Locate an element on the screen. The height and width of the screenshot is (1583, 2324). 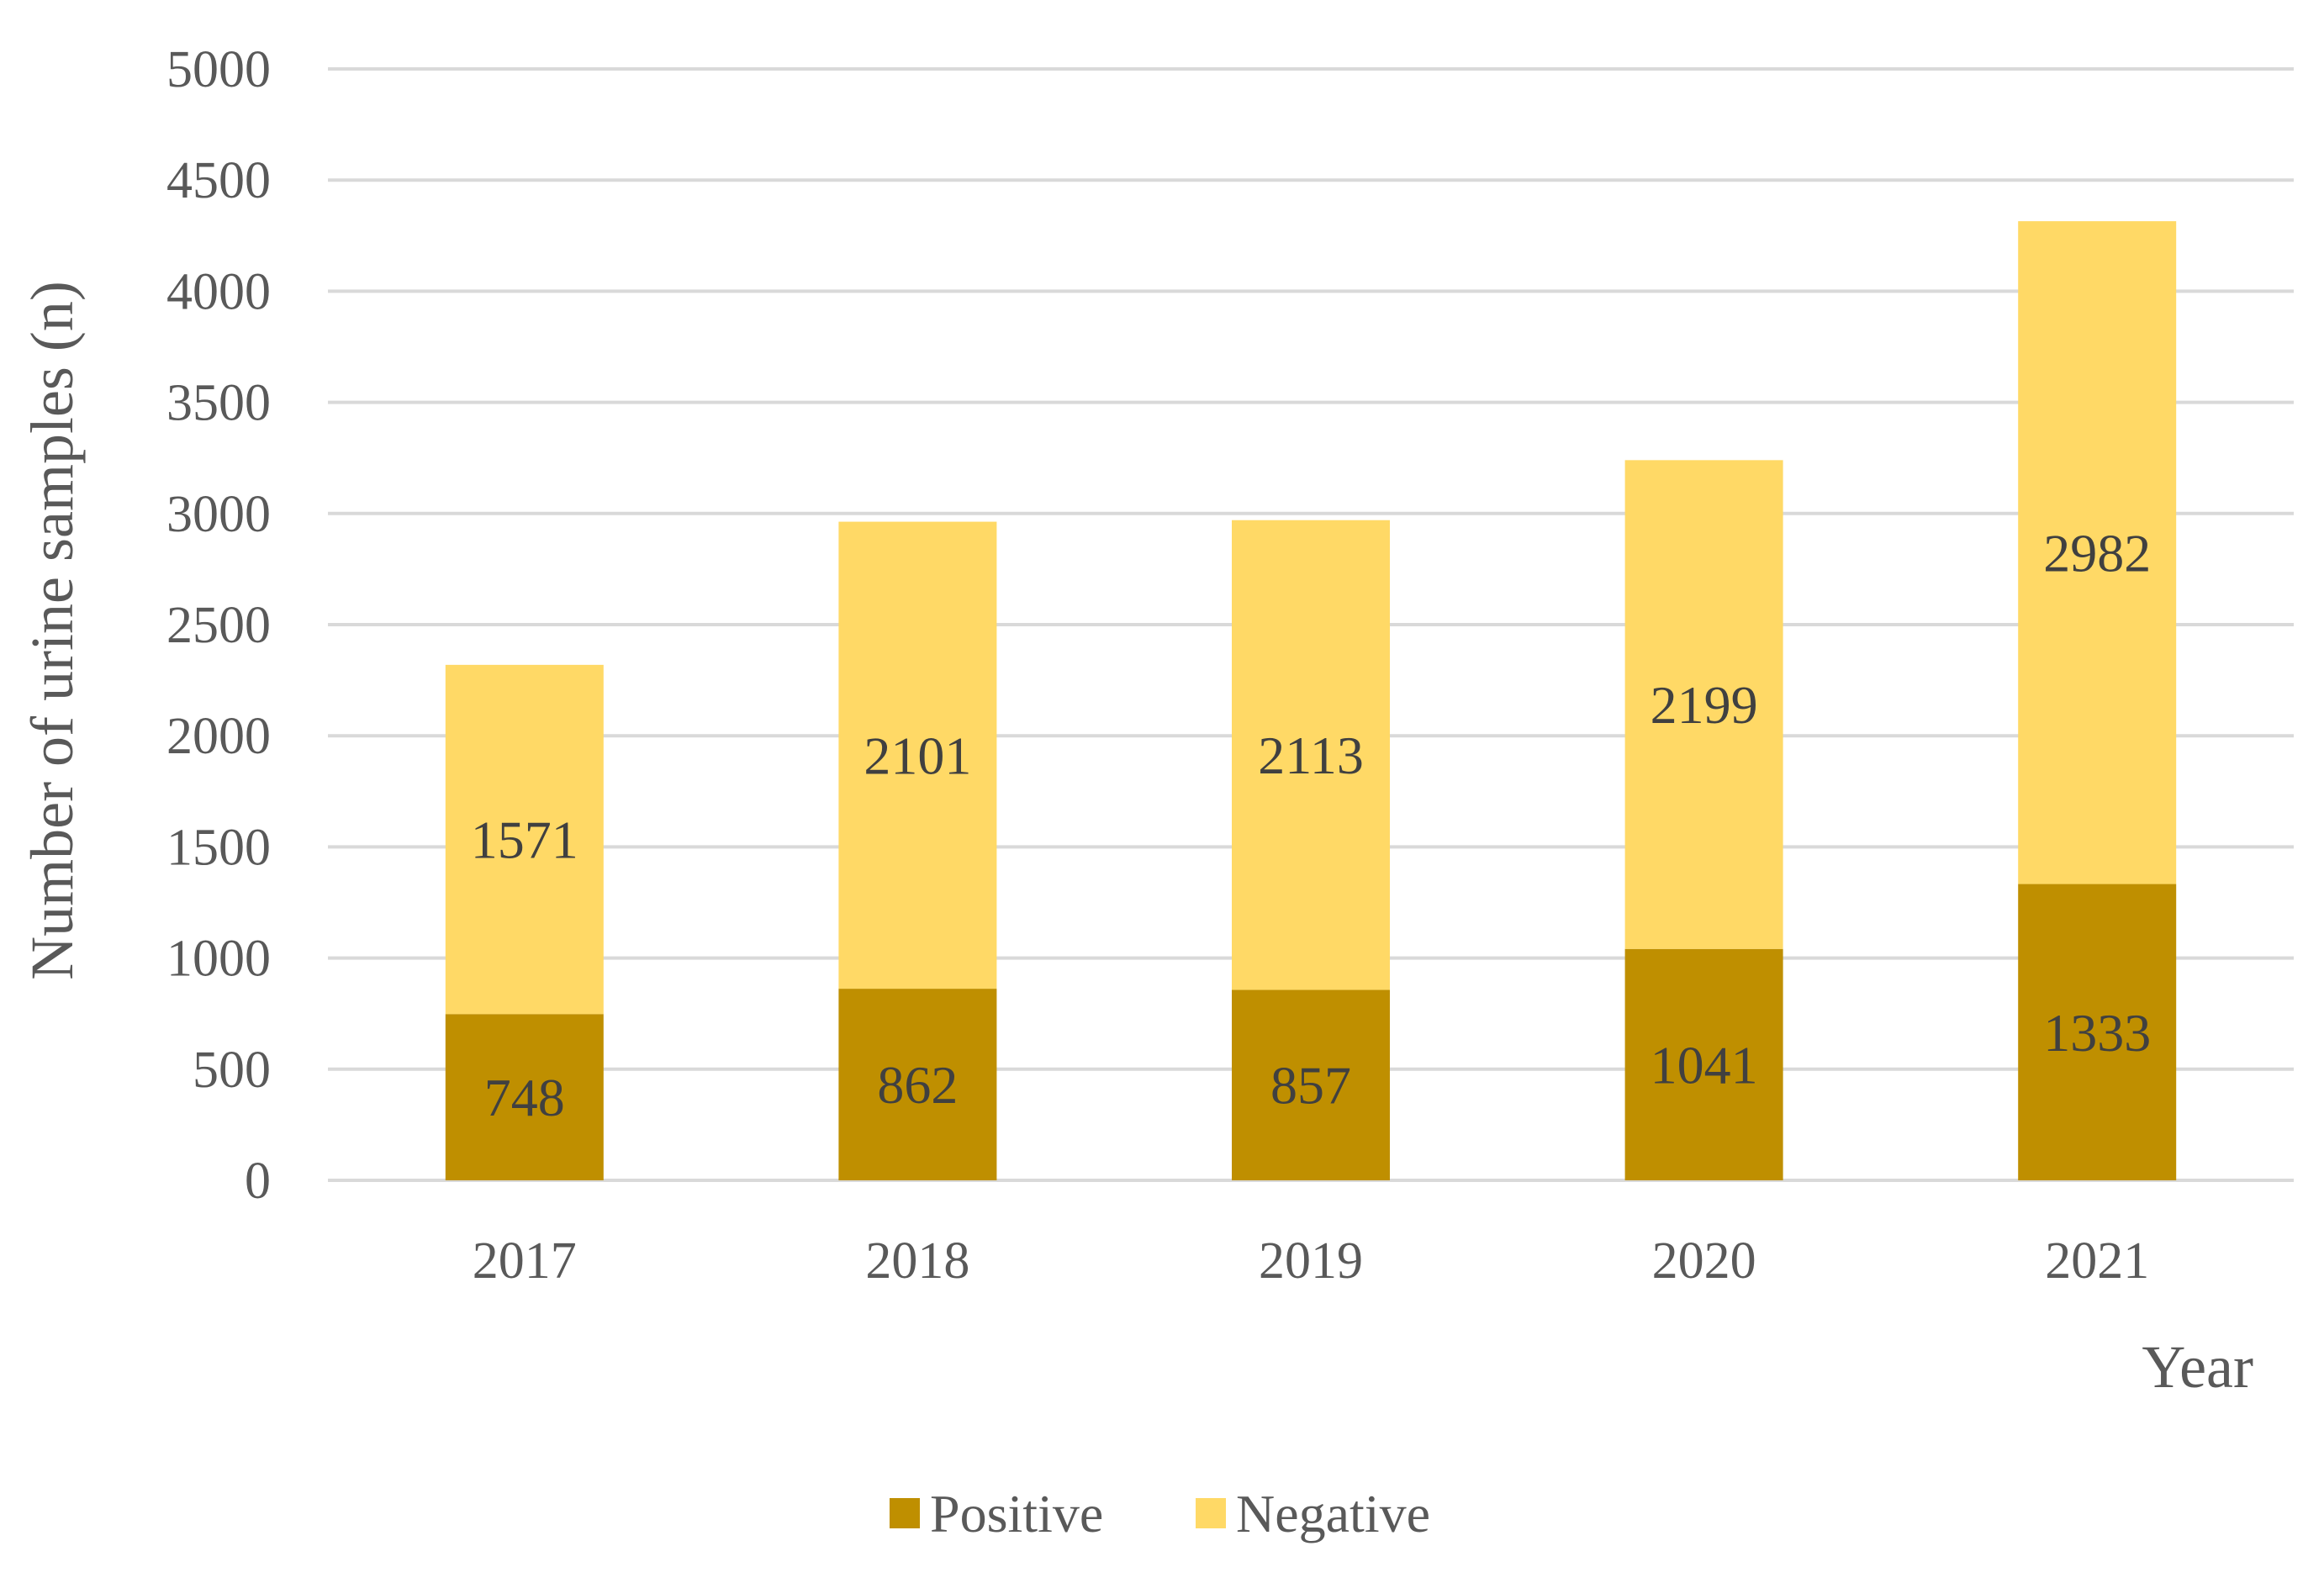
x-tick-label: 2018 is located at coordinates (917, 1261).